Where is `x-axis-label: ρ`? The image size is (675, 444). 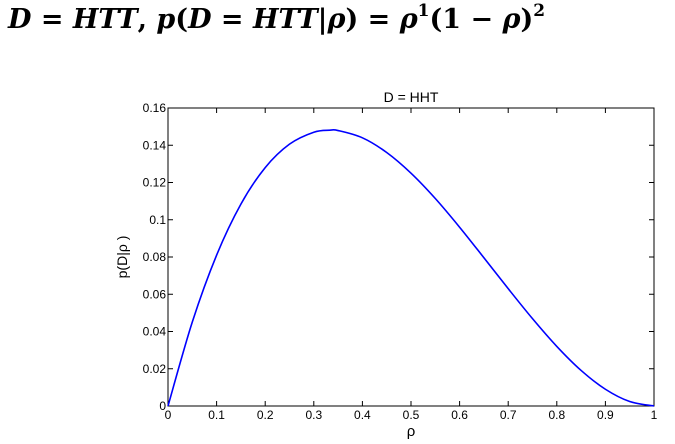
x-axis-label: ρ is located at coordinates (411, 431).